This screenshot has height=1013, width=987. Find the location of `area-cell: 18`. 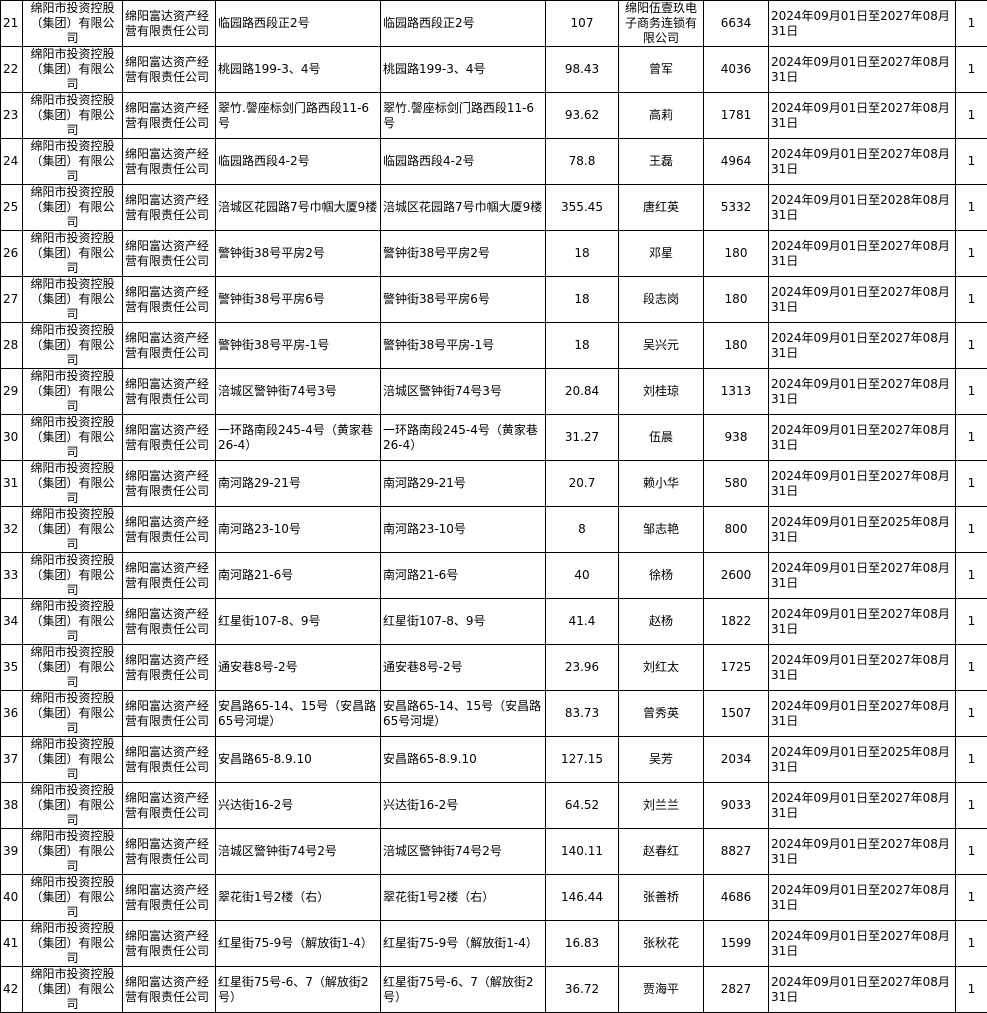

area-cell: 18 is located at coordinates (582, 254).